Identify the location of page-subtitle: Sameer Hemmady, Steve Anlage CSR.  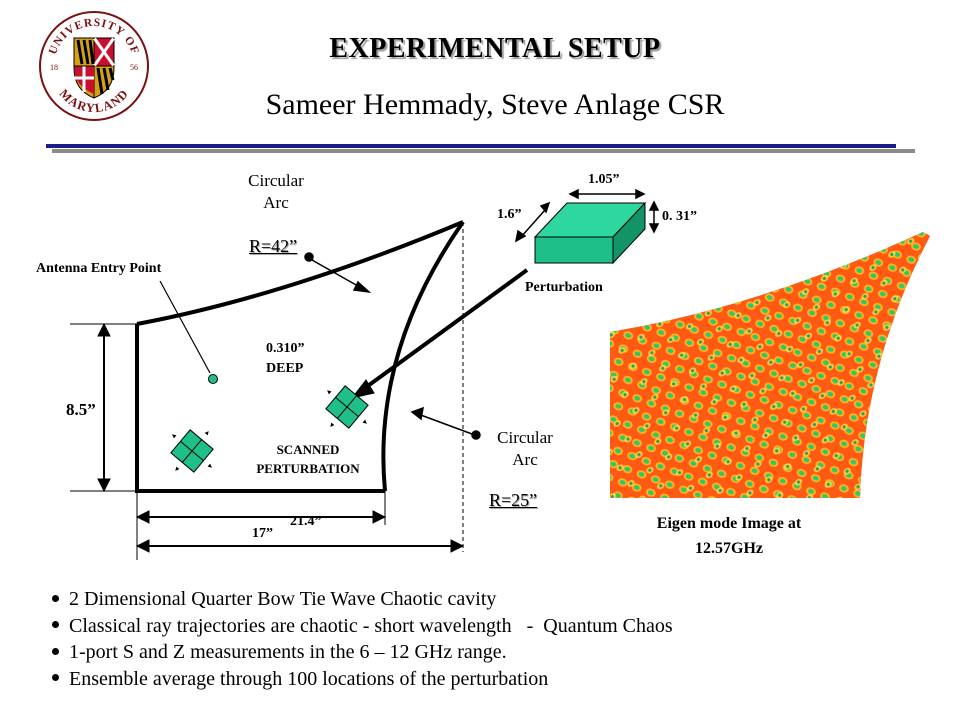
(495, 104).